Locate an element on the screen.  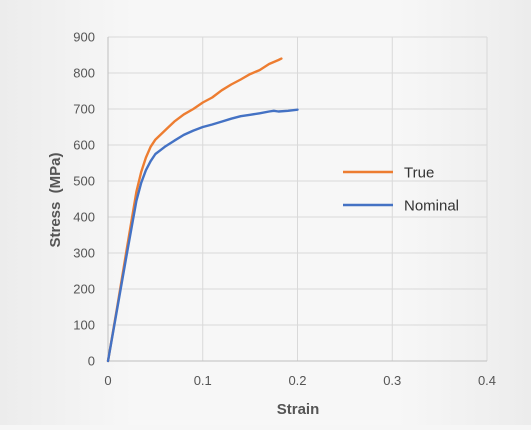
legend-label-true: True is located at coordinates (419, 173).